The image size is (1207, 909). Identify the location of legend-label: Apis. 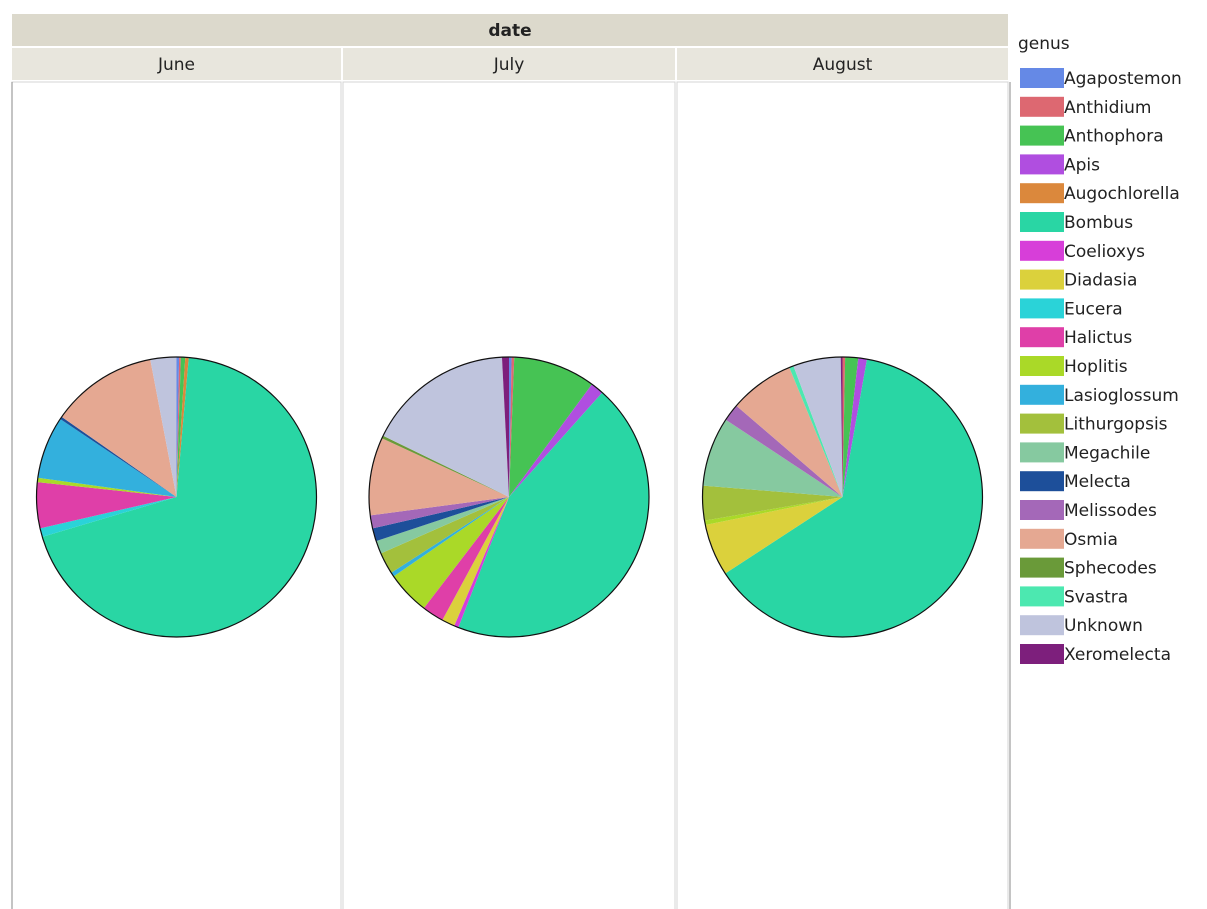
(1082, 165).